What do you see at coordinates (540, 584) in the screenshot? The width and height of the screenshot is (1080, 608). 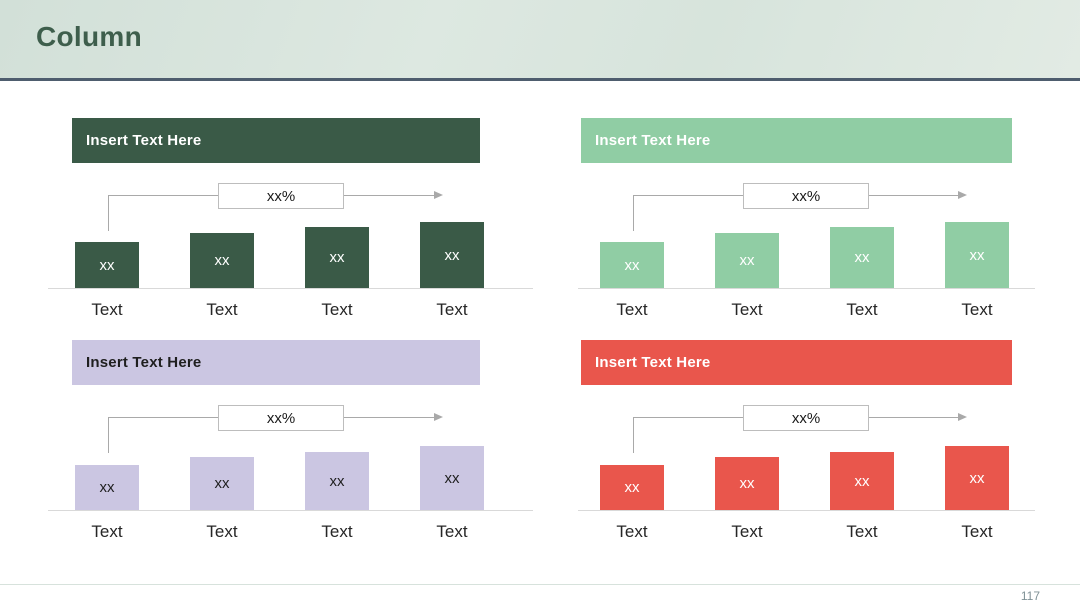 I see `footer-divider` at bounding box center [540, 584].